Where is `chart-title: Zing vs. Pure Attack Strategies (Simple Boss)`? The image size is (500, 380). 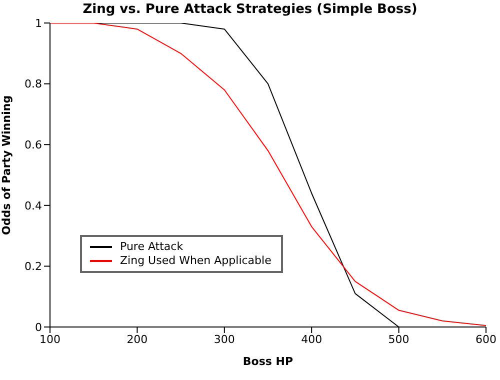 chart-title: Zing vs. Pure Attack Strategies (Simple Boss) is located at coordinates (250, 9).